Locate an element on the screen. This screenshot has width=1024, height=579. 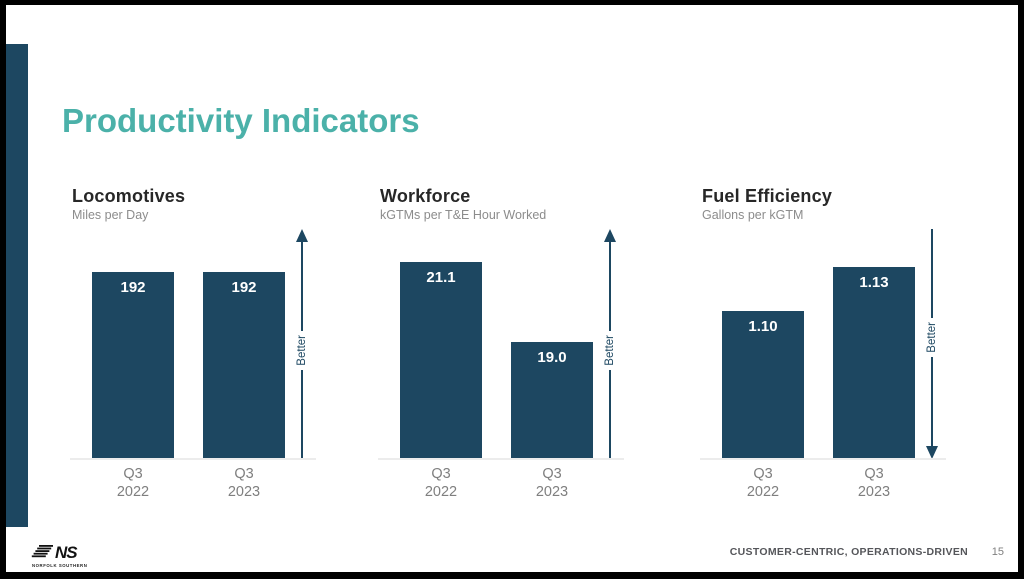
bar-q3-2023: 1.13 is located at coordinates (874, 362).